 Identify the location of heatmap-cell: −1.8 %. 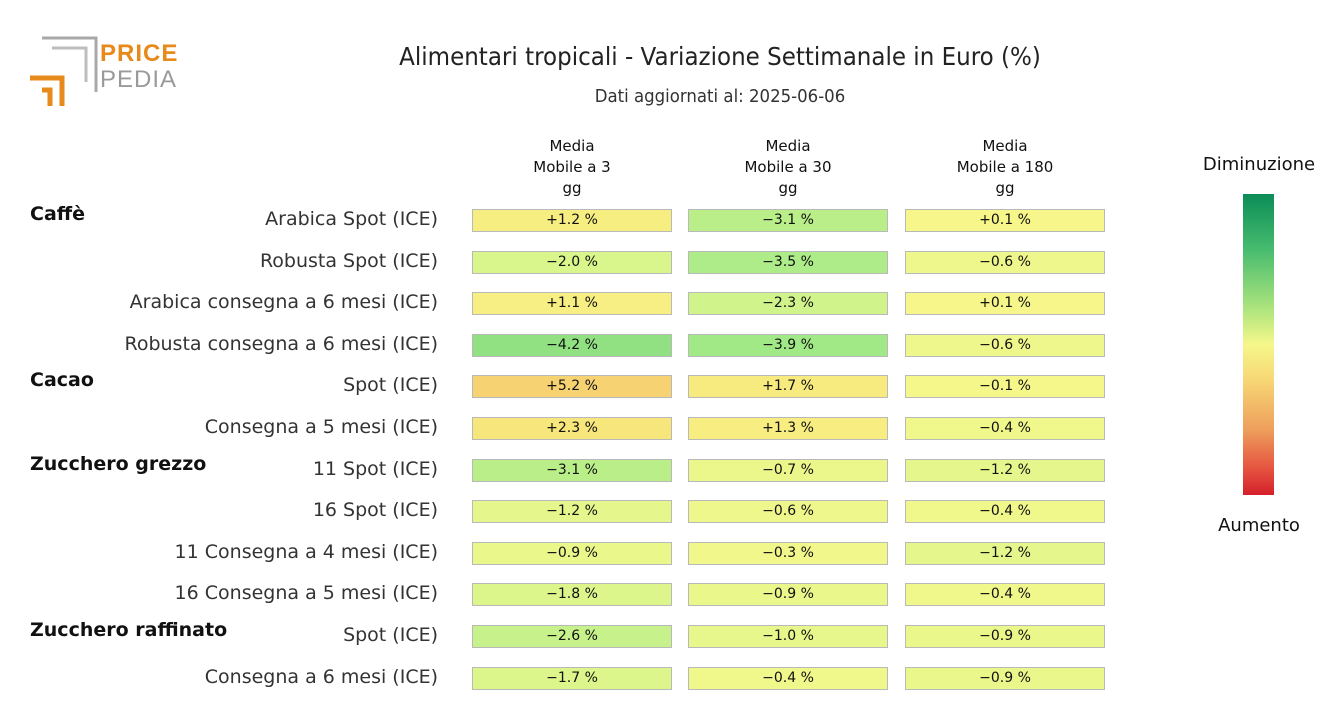
(572, 595).